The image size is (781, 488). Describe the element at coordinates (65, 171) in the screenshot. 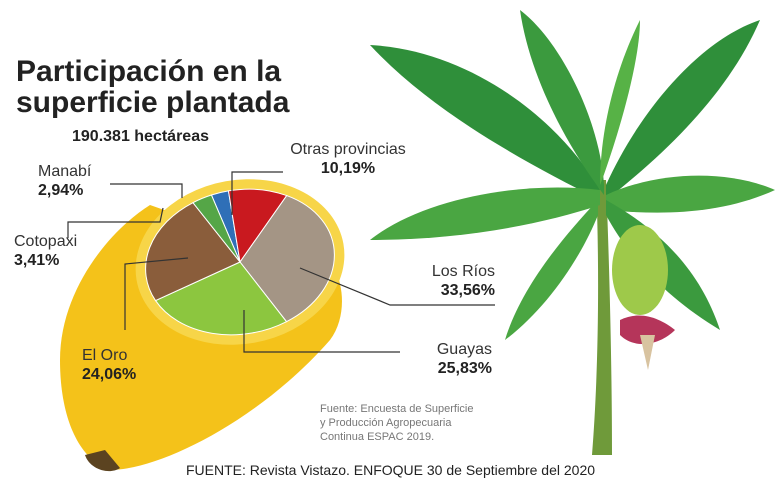

I see `category-name: Manabí` at that location.